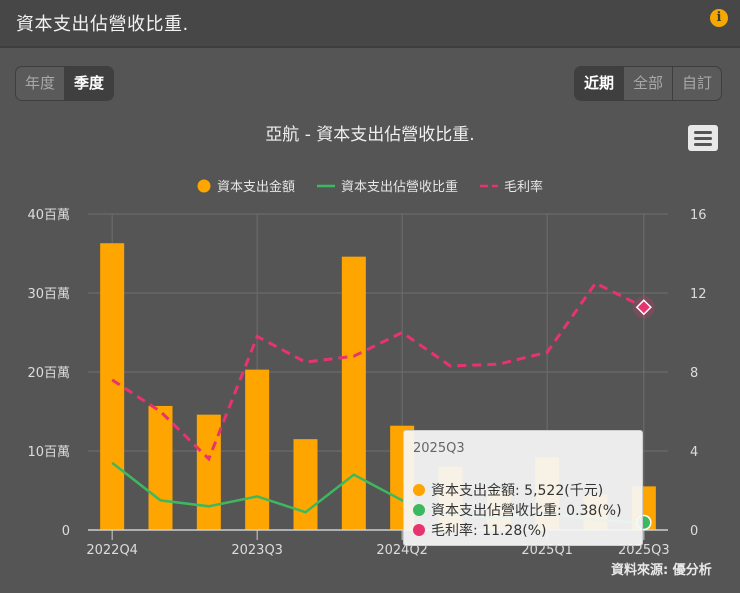  What do you see at coordinates (102, 24) in the screenshot?
I see `panel-title: 資本支出佔營收比重.` at bounding box center [102, 24].